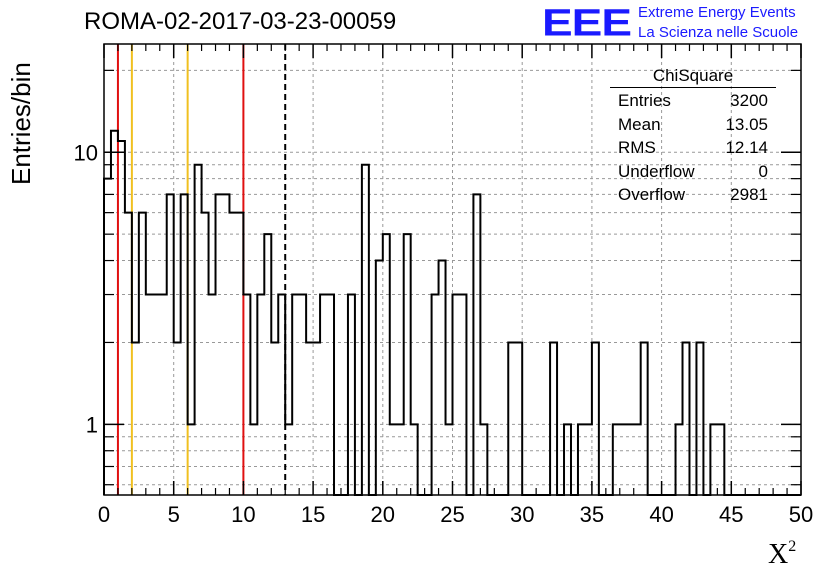 This screenshot has height=572, width=836. I want to click on x-tick-label: 10, so click(243, 514).